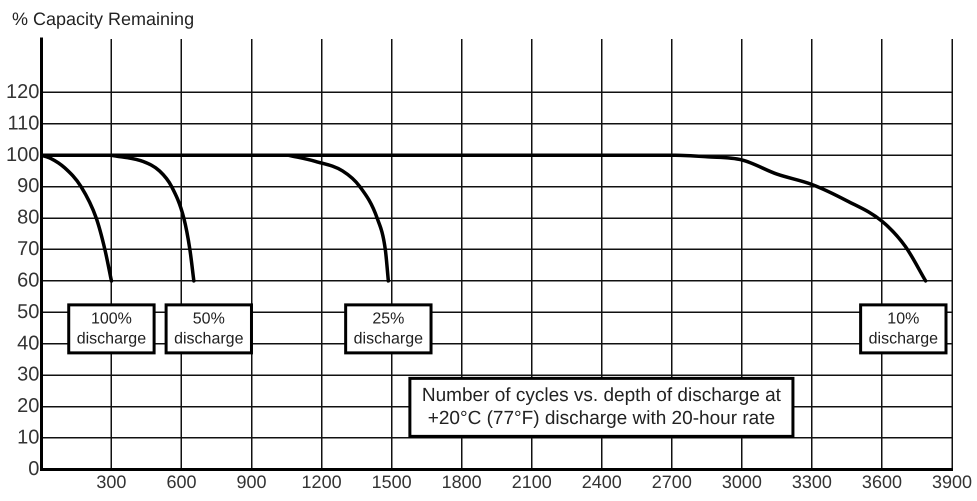 The width and height of the screenshot is (977, 501). Describe the element at coordinates (28, 186) in the screenshot. I see `y-tick-label: 90` at that location.